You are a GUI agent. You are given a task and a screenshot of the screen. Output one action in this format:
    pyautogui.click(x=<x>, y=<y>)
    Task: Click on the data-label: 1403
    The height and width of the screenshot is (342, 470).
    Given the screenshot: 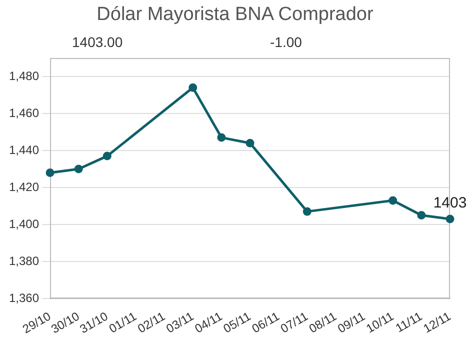 What is the action you would take?
    pyautogui.click(x=450, y=203)
    